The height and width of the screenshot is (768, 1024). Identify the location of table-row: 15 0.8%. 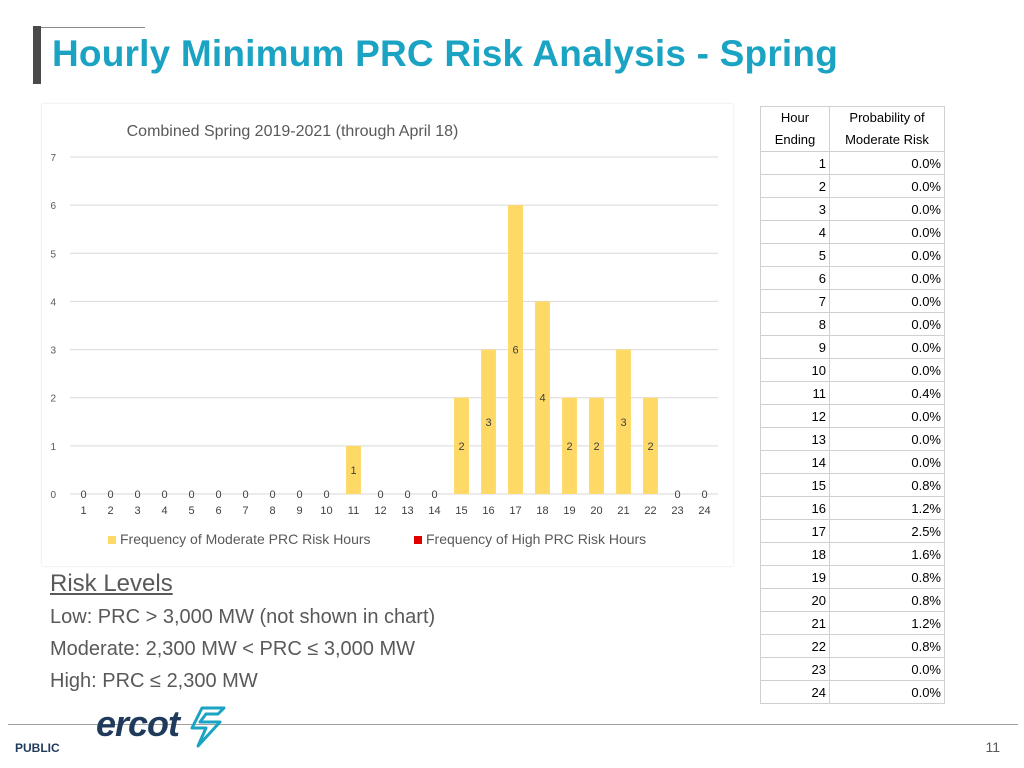
(852, 485).